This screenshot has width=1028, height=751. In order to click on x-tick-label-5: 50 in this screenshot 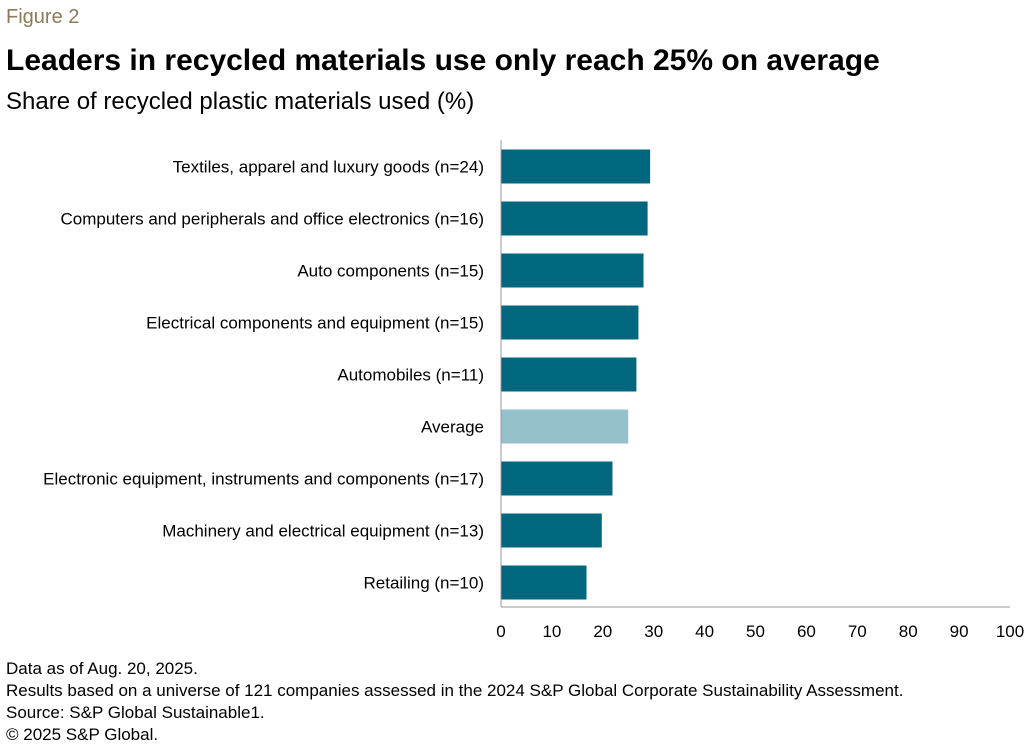, I will do `click(755, 631)`.